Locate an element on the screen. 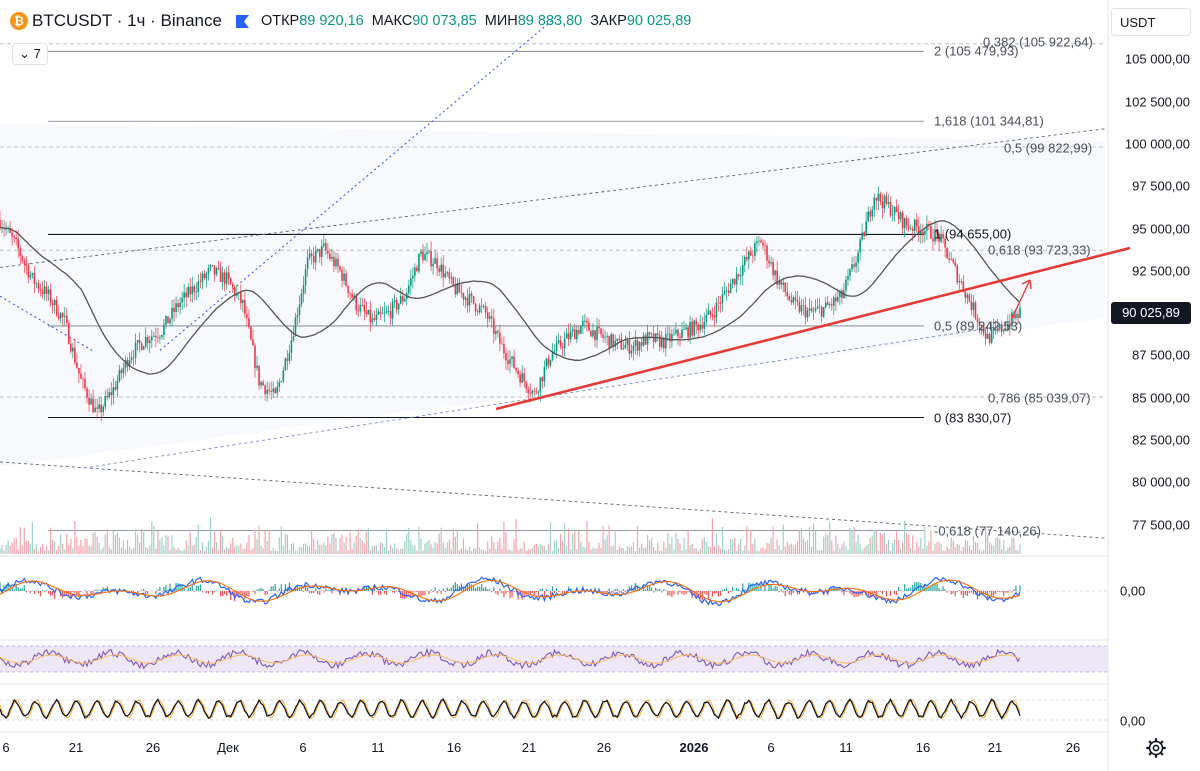 Image resolution: width=1200 pixels, height=771 pixels. fib2-level-label: 0,382 (105 922,64) is located at coordinates (1038, 42).